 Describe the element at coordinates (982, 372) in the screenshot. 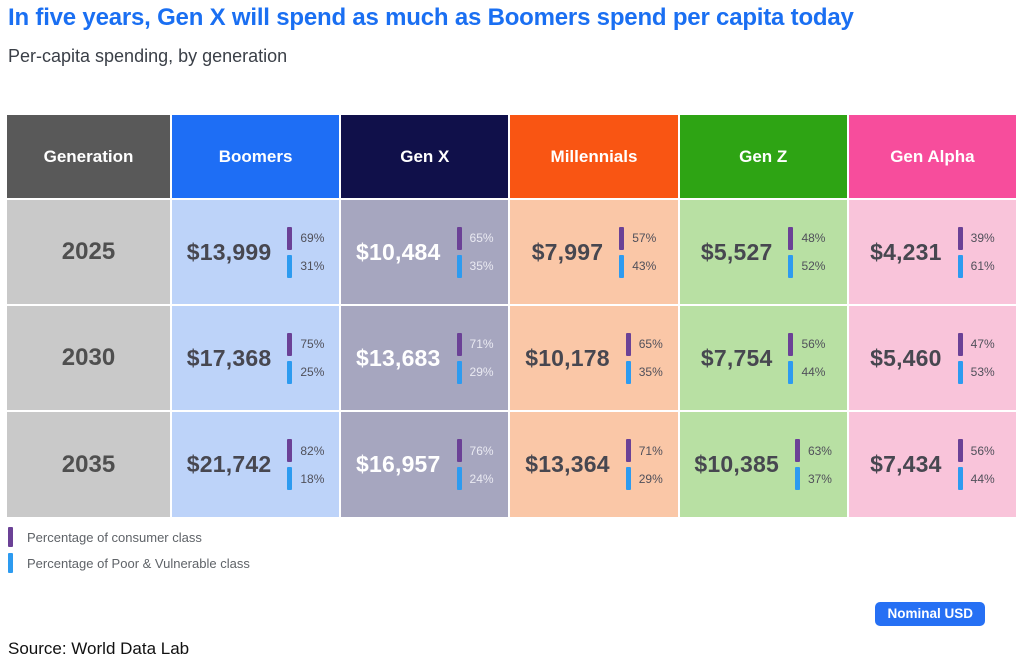

I see `poor-pct: 53%` at that location.